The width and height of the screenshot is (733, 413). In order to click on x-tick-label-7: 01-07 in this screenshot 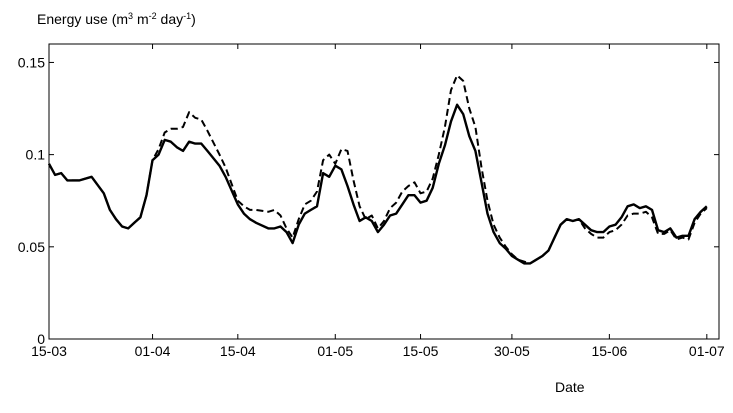, I will do `click(707, 351)`.